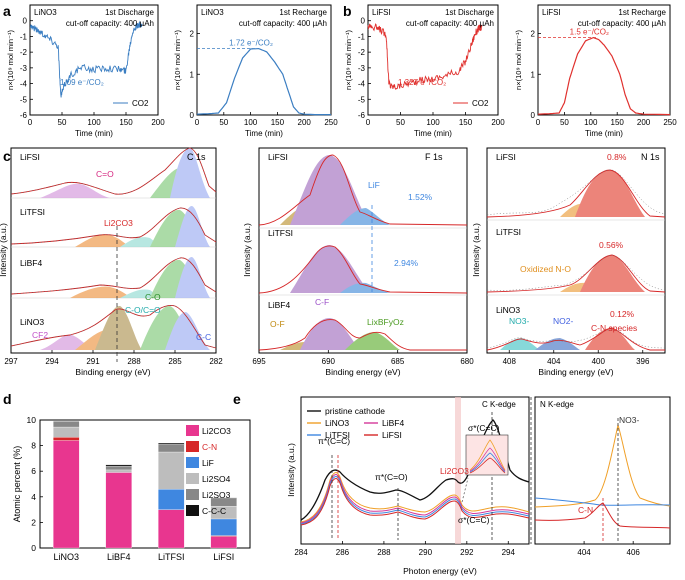 The width and height of the screenshot is (685, 580). I want to click on d-legend-label: Li2SO4, so click(216, 479).